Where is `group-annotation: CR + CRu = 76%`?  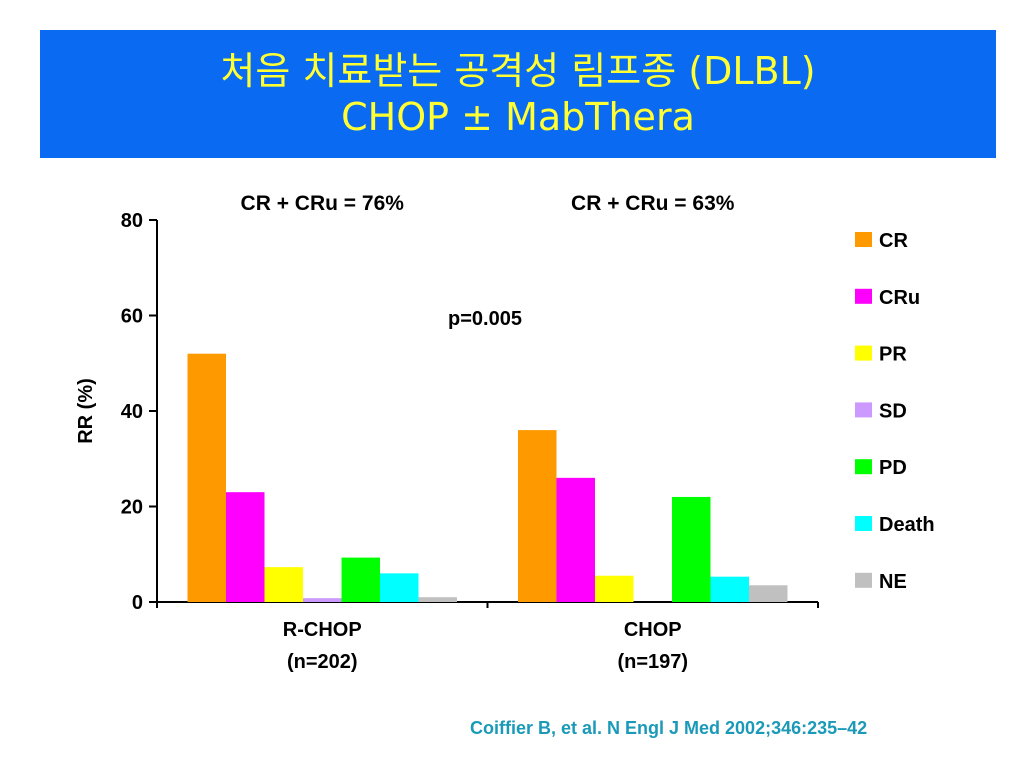 group-annotation: CR + CRu = 76% is located at coordinates (323, 203).